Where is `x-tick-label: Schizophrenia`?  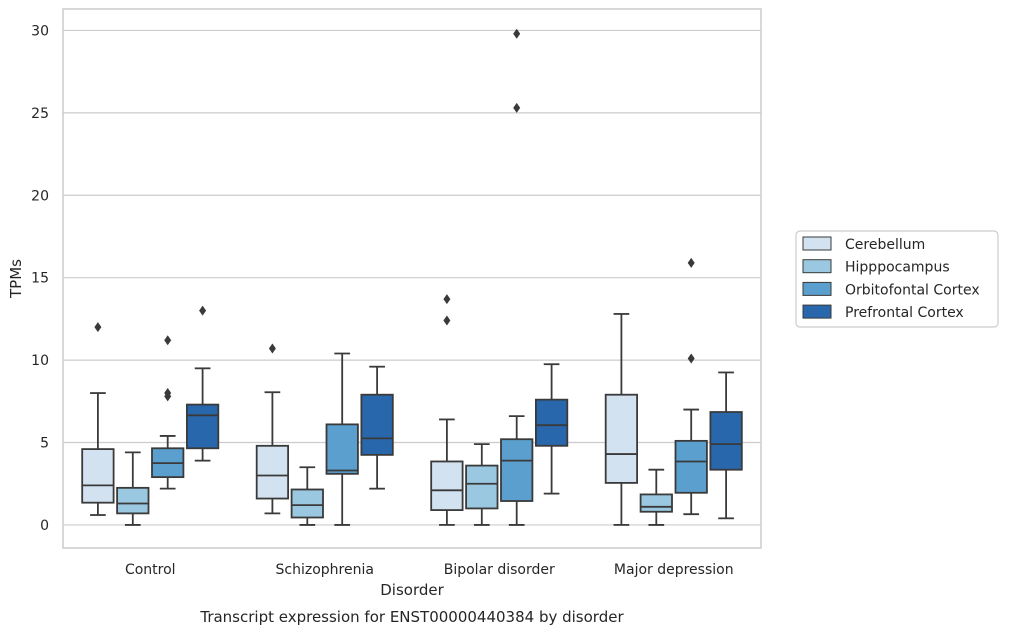 x-tick-label: Schizophrenia is located at coordinates (325, 570).